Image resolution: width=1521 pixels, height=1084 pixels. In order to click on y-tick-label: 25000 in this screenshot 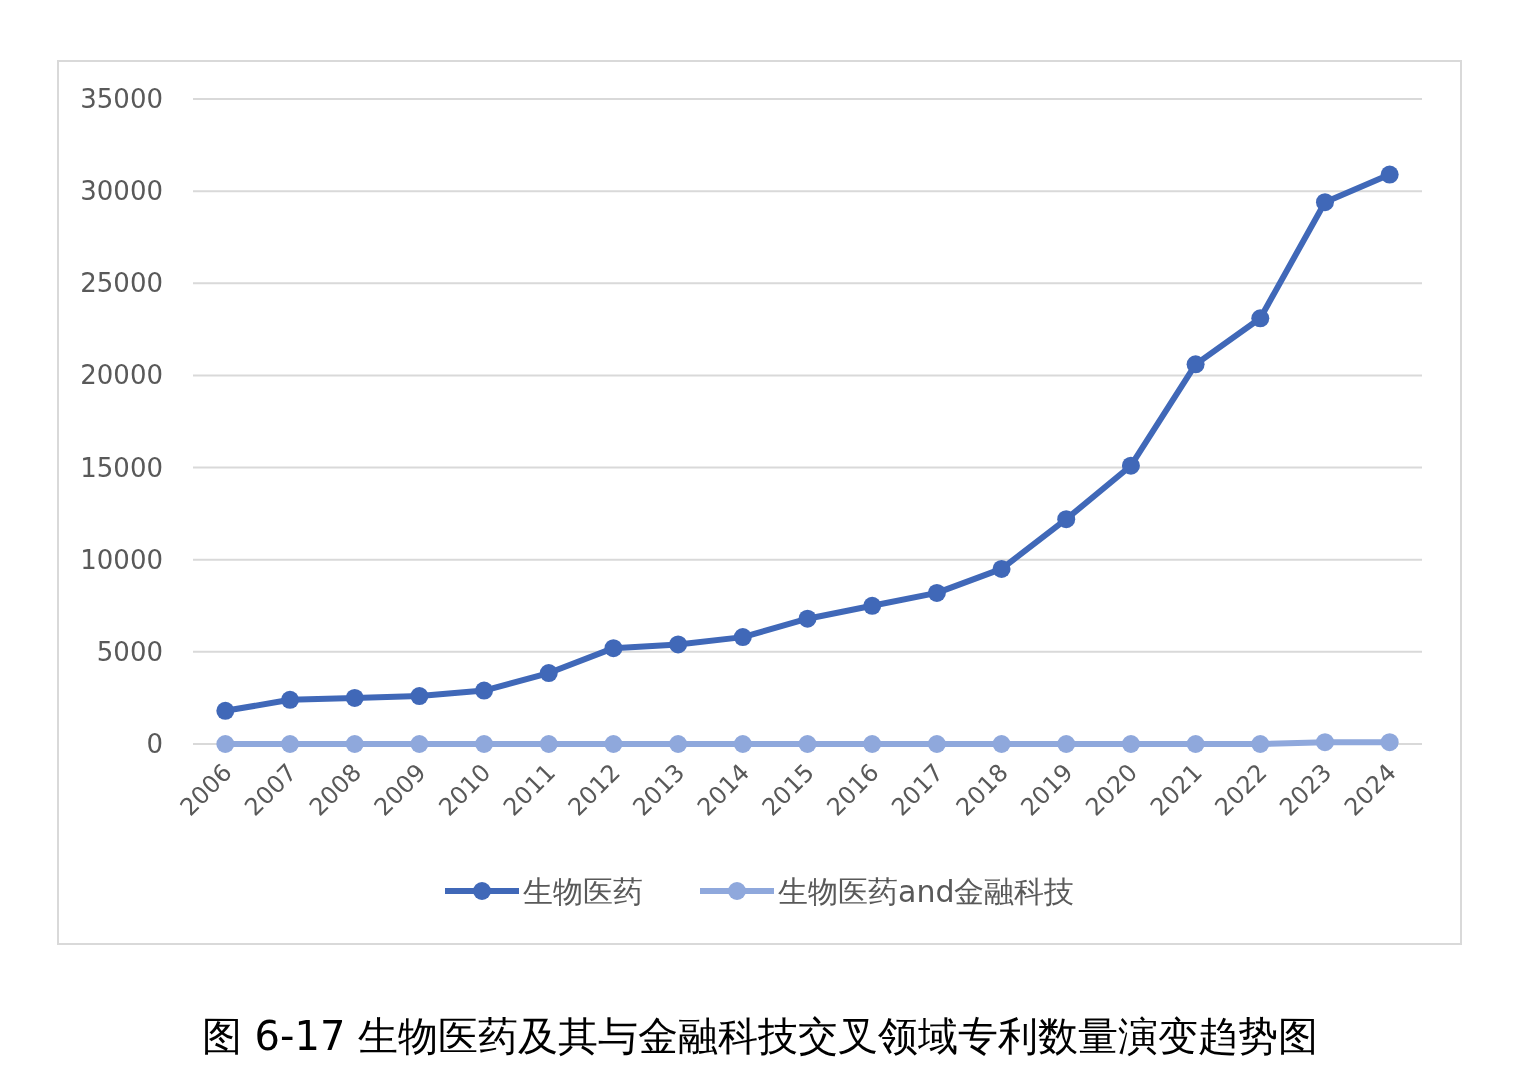, I will do `click(121, 283)`.